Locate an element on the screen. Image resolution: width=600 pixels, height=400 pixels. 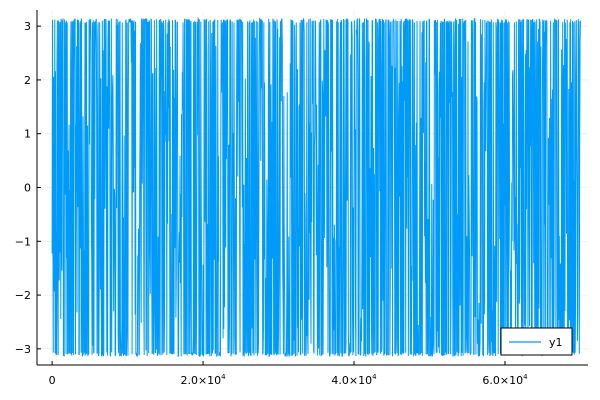
legend: y1 is located at coordinates (536, 341).